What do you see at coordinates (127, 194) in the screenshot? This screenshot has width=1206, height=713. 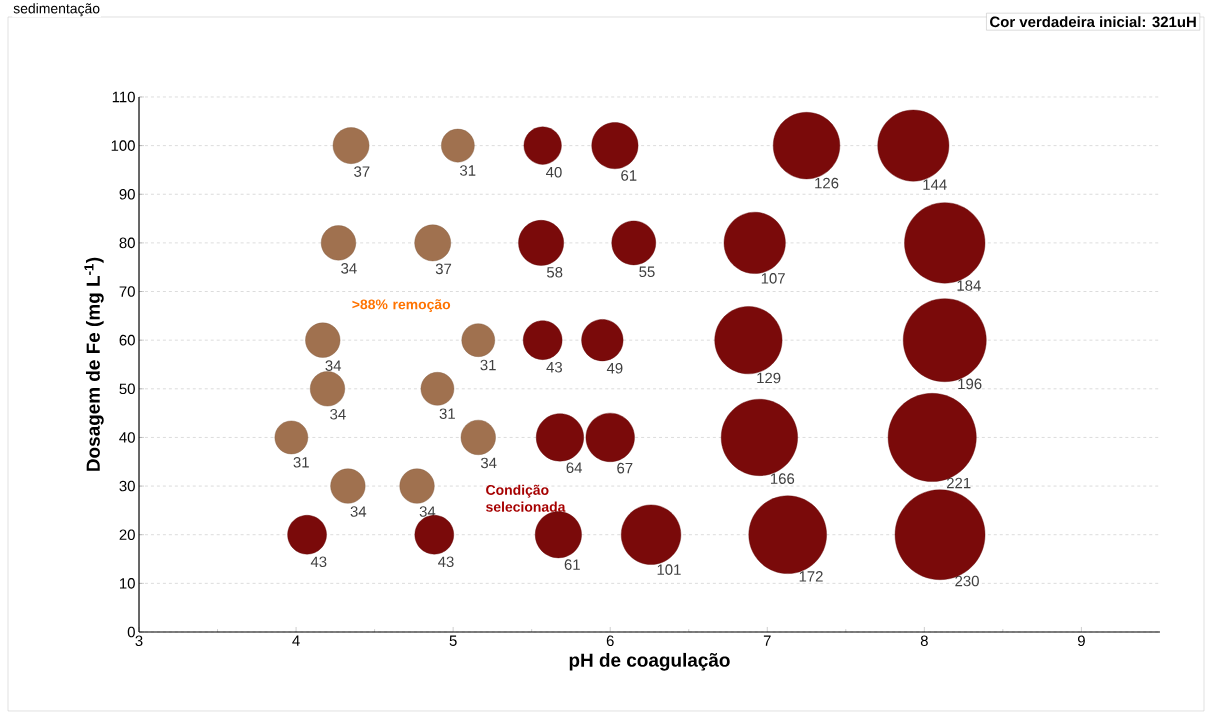 I see `y-tick-label: 90` at bounding box center [127, 194].